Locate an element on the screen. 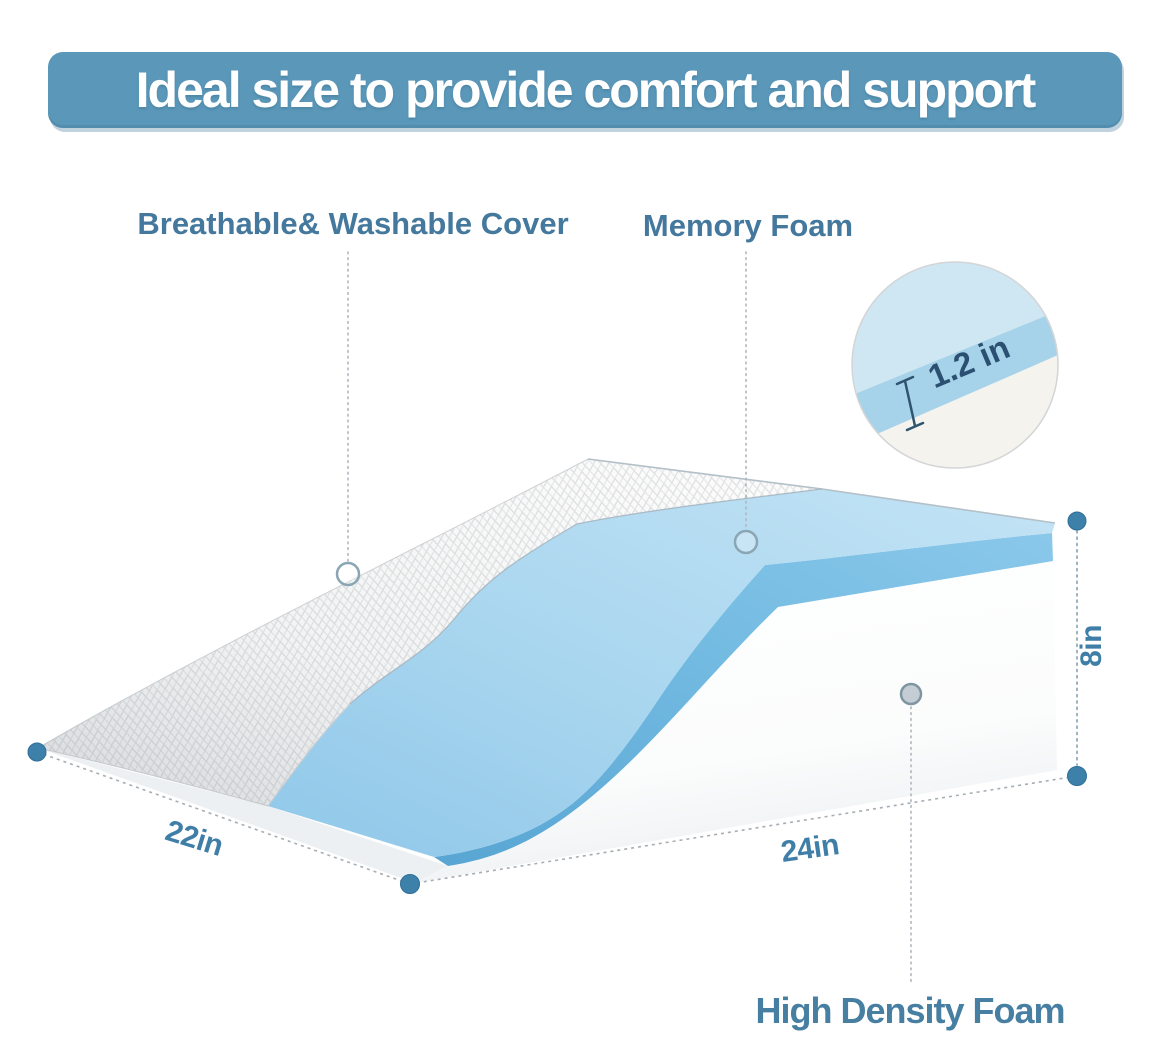 The image size is (1176, 1062). thickness-inset is located at coordinates (955, 365).